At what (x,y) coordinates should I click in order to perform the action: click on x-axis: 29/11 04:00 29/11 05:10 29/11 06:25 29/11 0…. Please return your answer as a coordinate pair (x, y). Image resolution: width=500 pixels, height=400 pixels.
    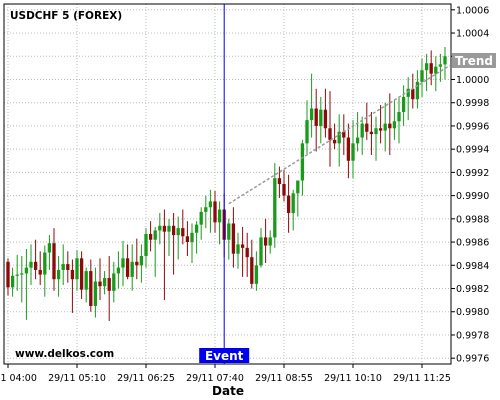
    Looking at the image, I should click on (225, 374).